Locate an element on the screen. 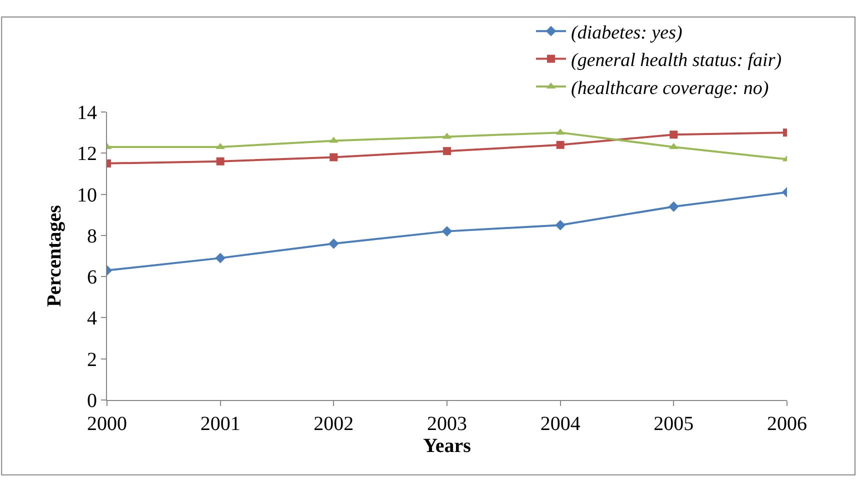 This screenshot has width=859, height=480. x-tick-label: 2006 is located at coordinates (787, 424).